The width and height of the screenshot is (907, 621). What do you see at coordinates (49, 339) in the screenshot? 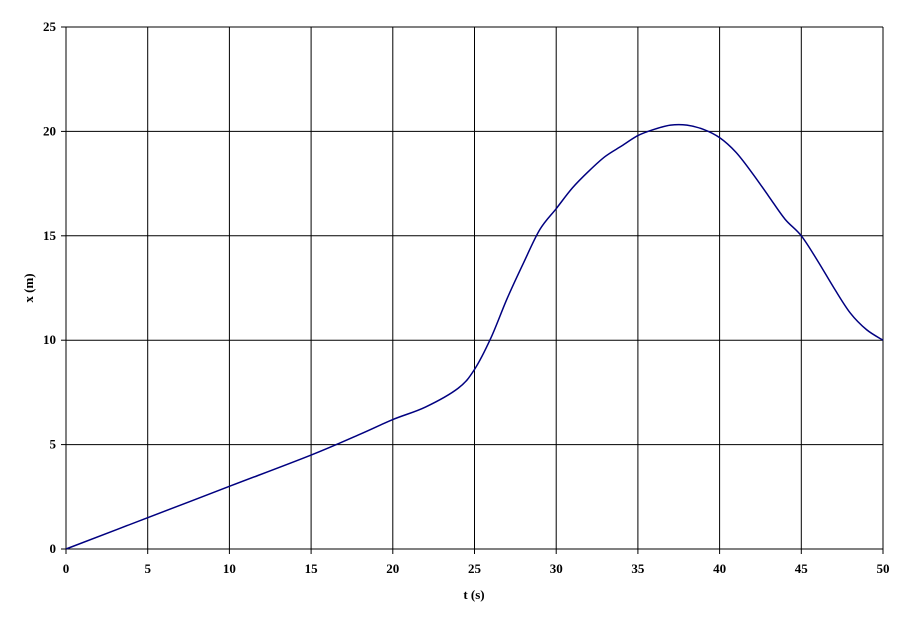
I see `y-tick-label: 10` at bounding box center [49, 339].